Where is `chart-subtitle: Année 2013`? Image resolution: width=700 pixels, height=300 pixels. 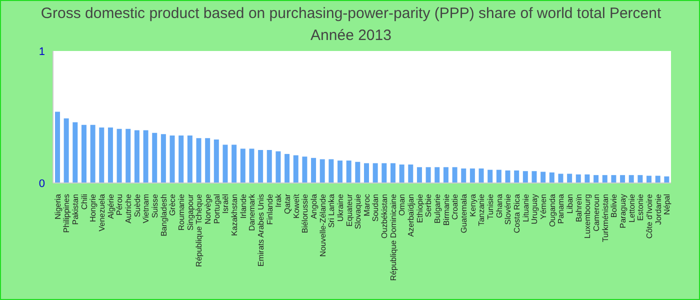 chart-subtitle: Année 2013 is located at coordinates (351, 36).